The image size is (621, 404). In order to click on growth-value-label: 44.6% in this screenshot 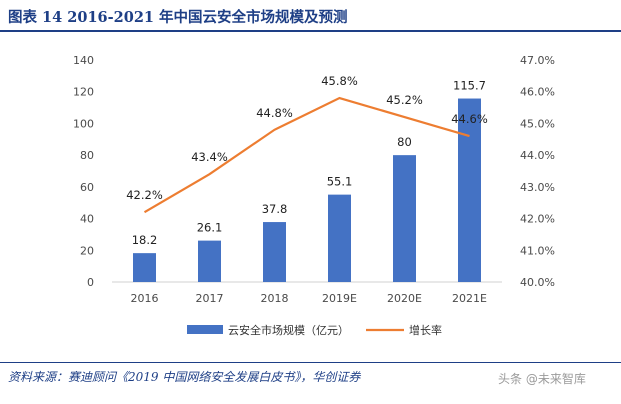, I will do `click(469, 119)`.